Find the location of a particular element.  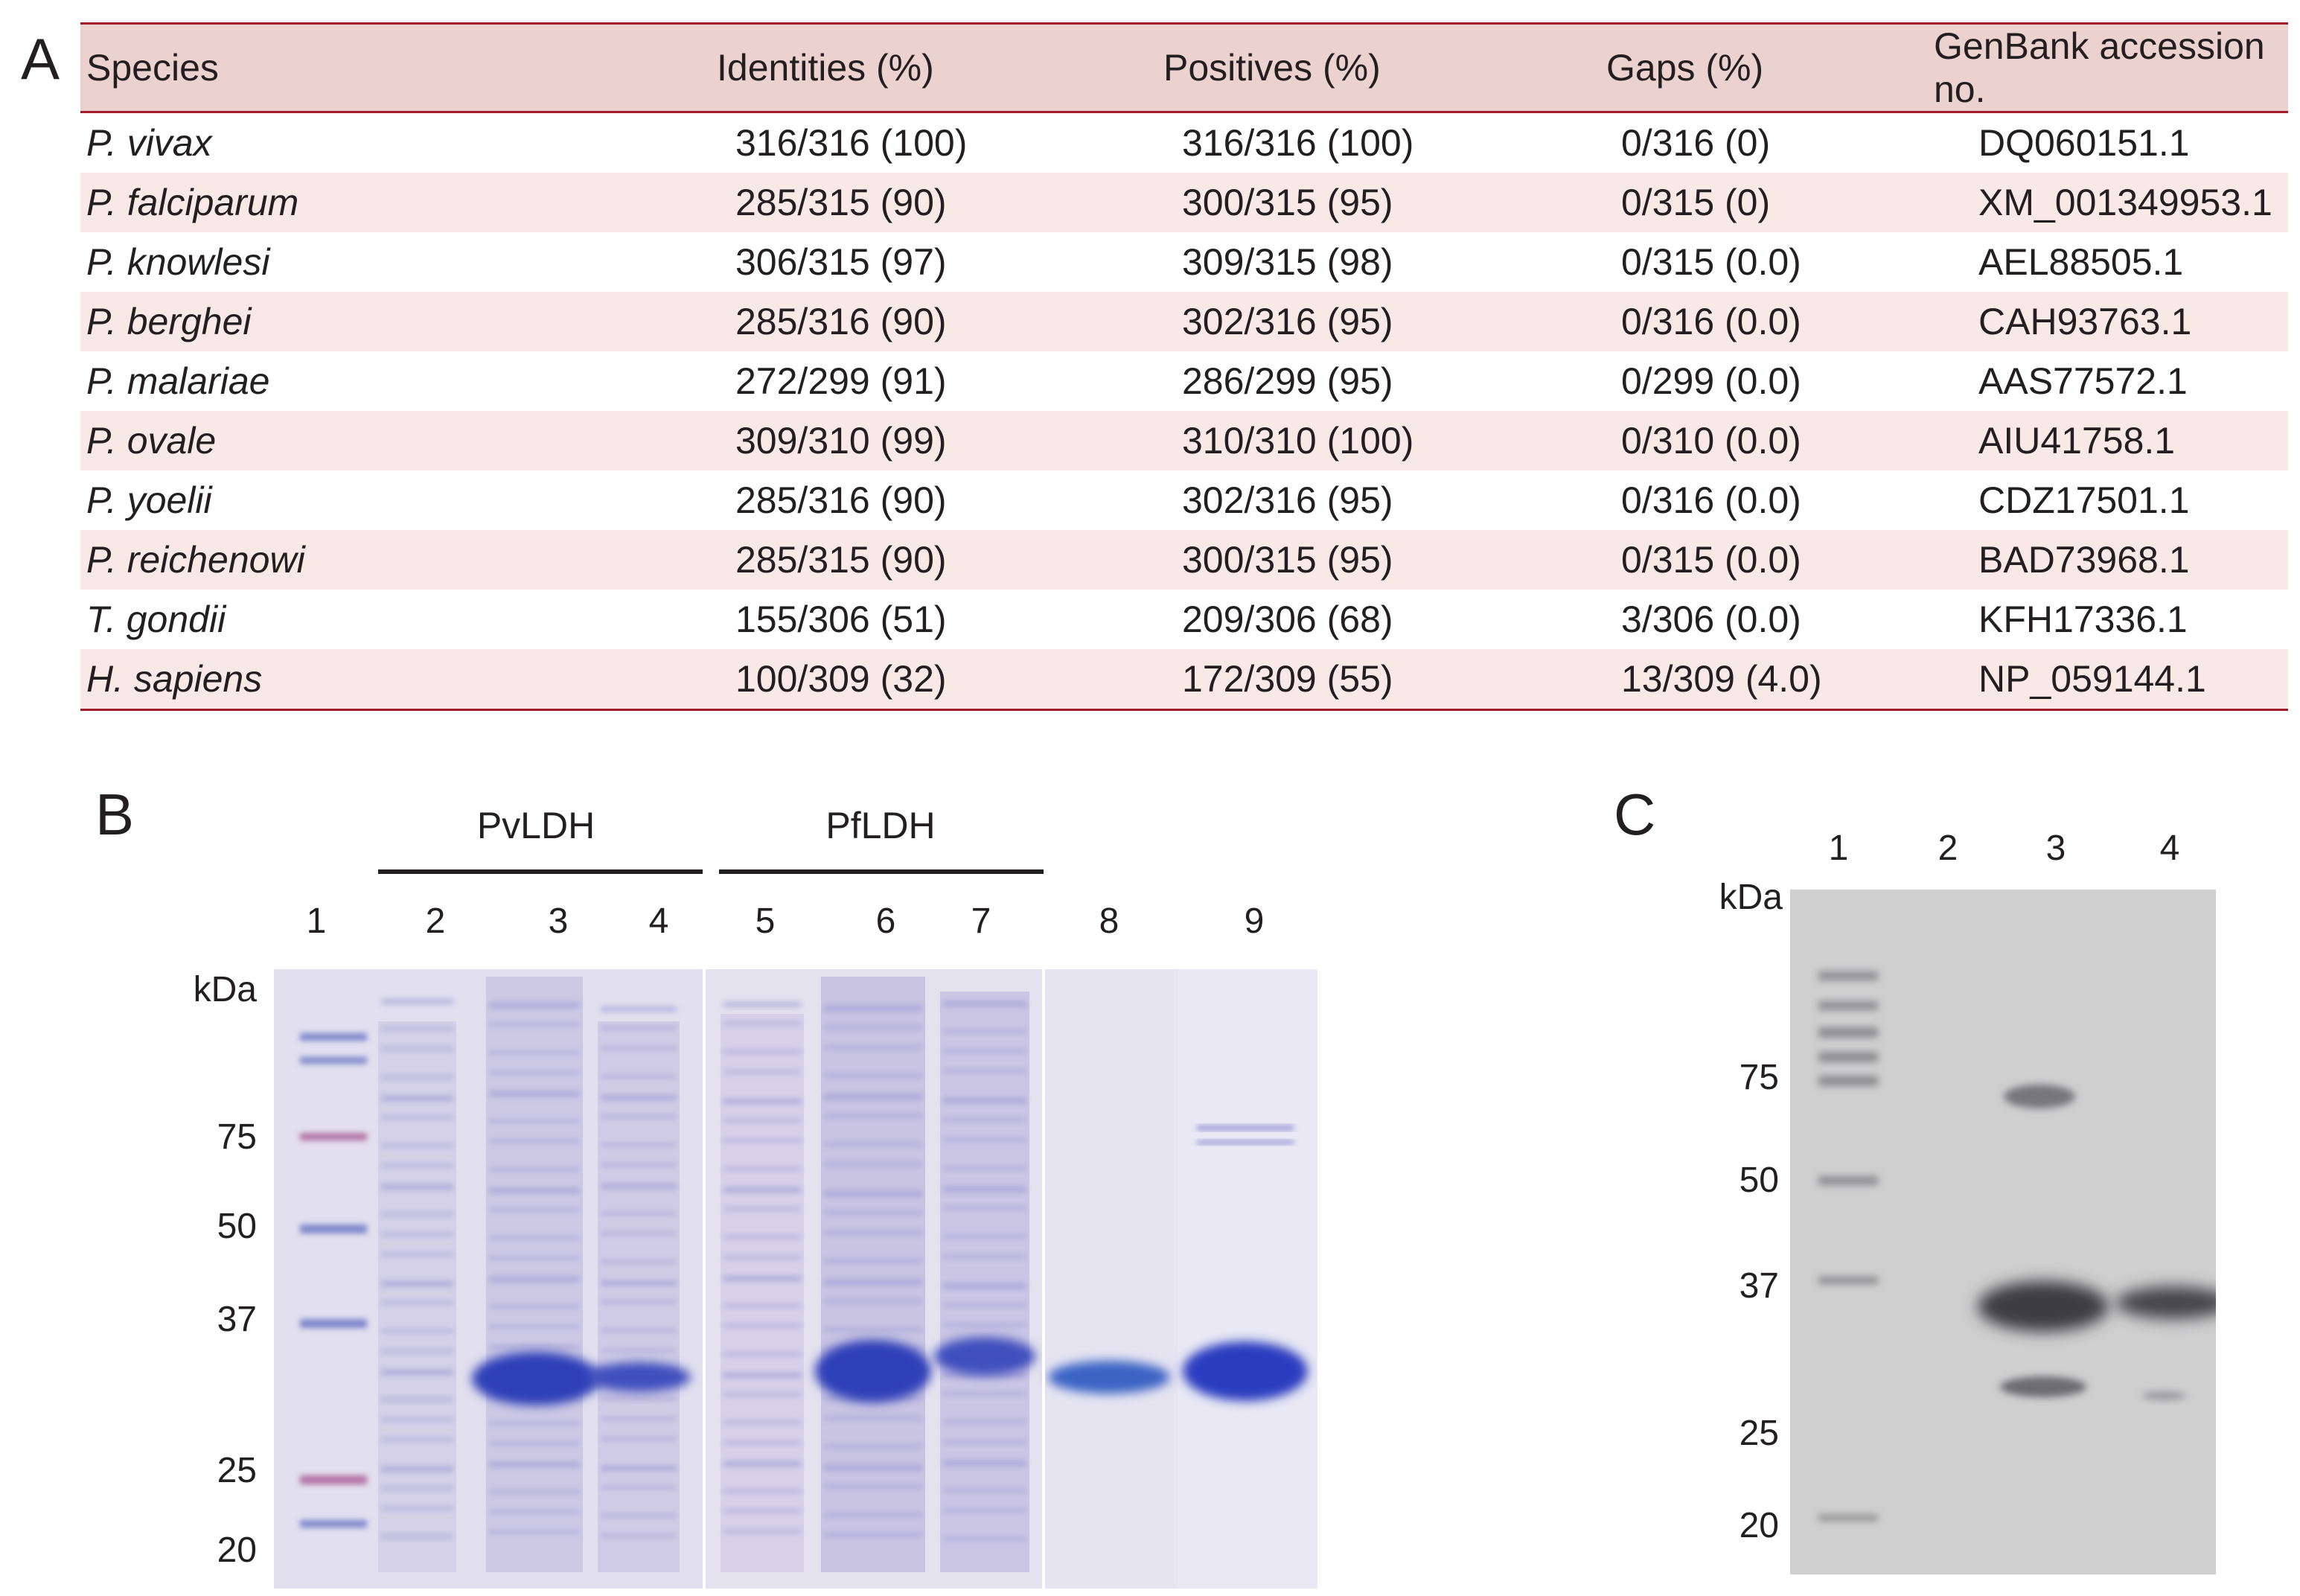

lane-label-b-5: 5 is located at coordinates (765, 921).